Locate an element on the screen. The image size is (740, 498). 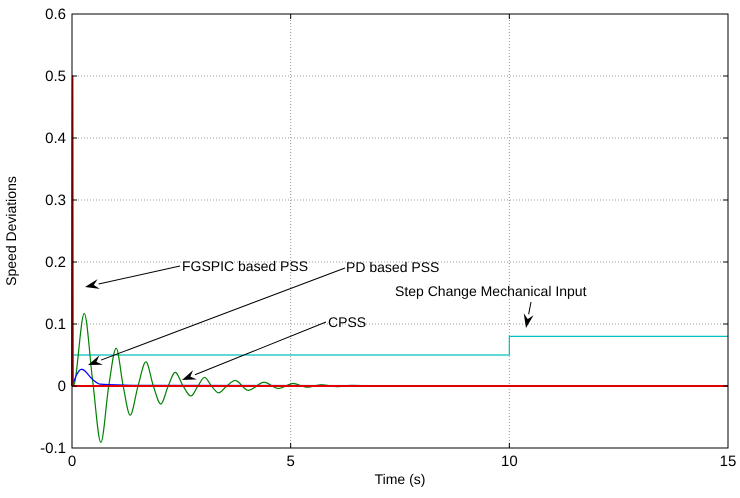
y-axis-title: Speed Deviations is located at coordinates (11, 231).